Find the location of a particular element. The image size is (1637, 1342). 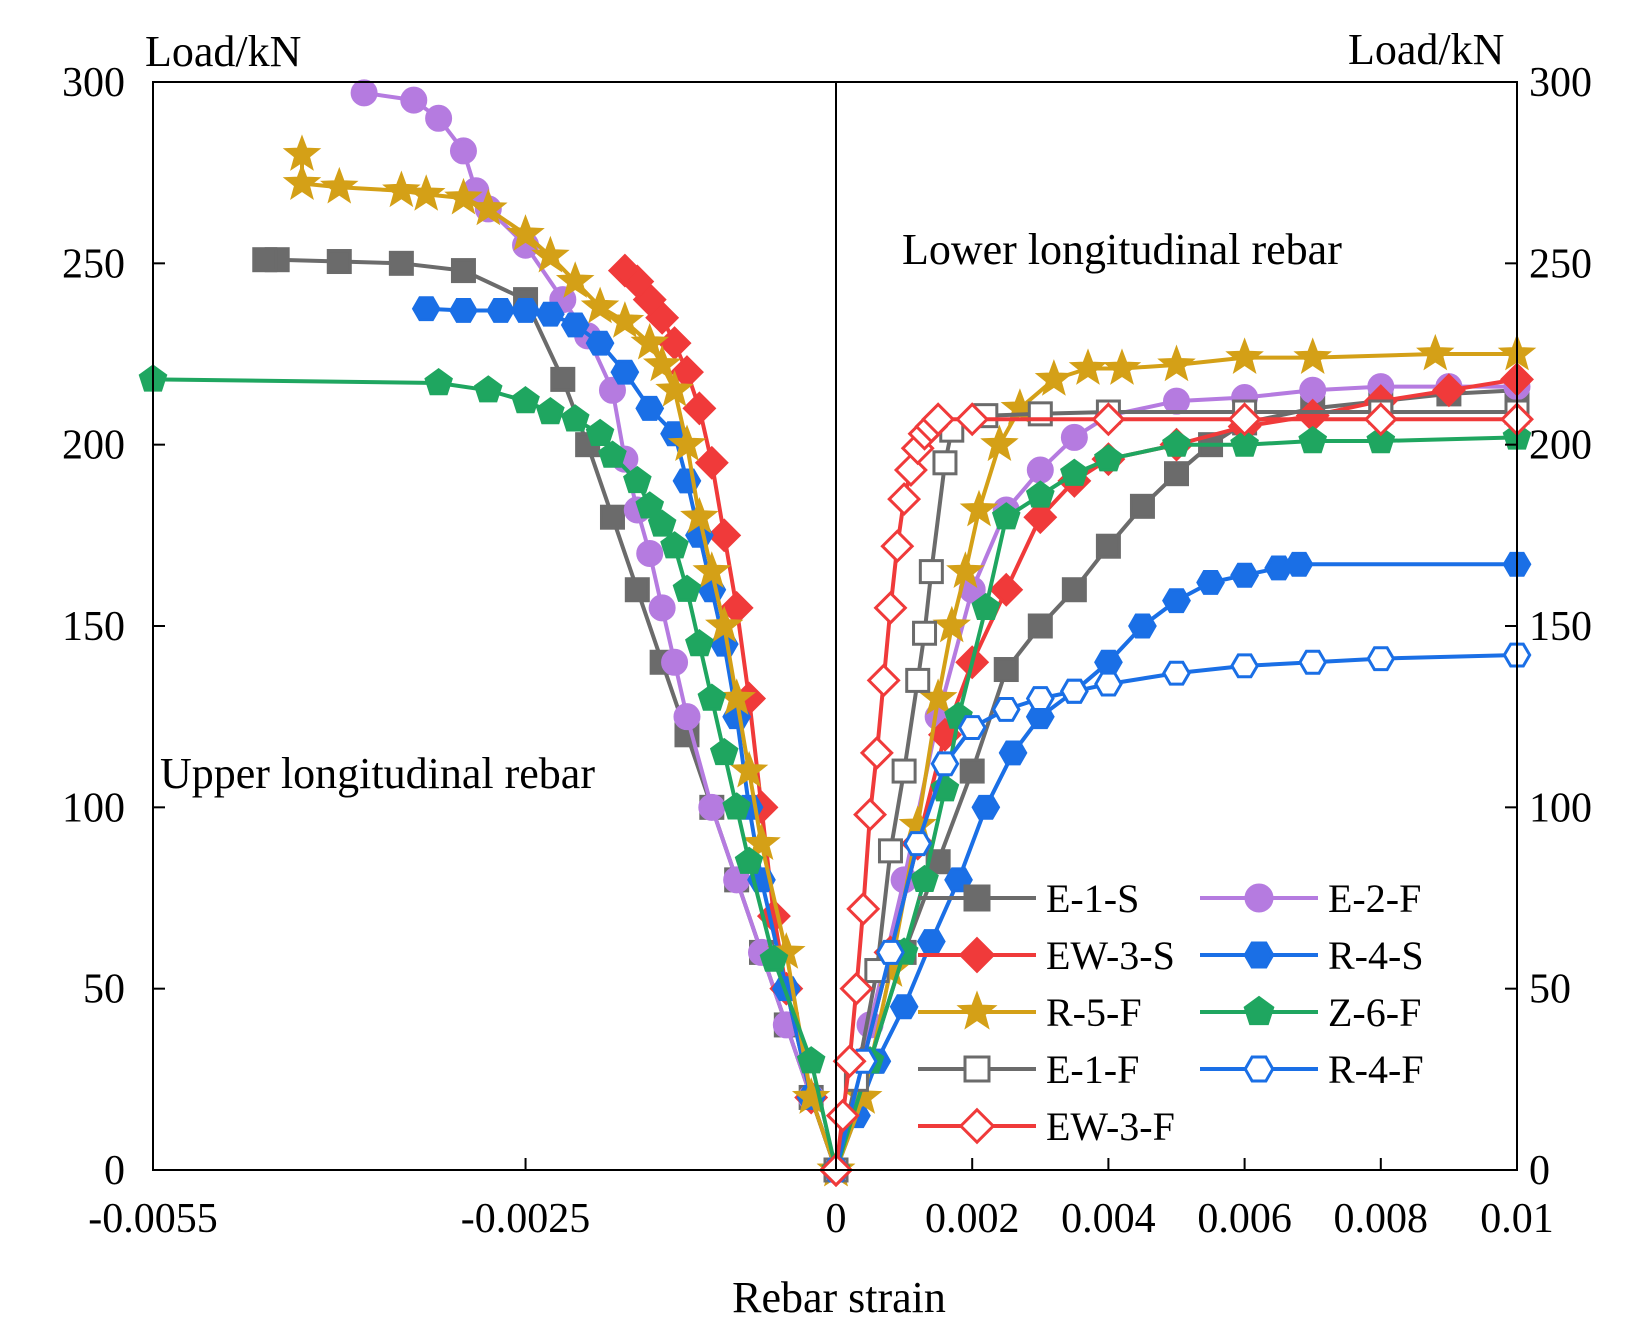

y-tick-label-left: 300 is located at coordinates (93, 83).